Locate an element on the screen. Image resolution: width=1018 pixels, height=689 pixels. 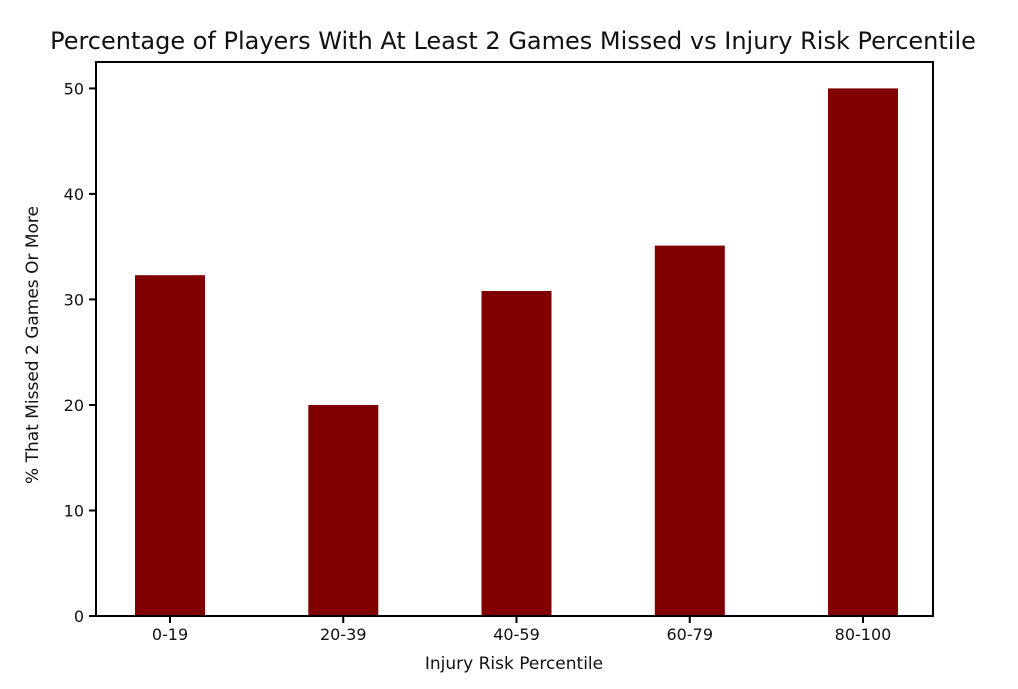
x-tick-label: 80-100 is located at coordinates (863, 634).